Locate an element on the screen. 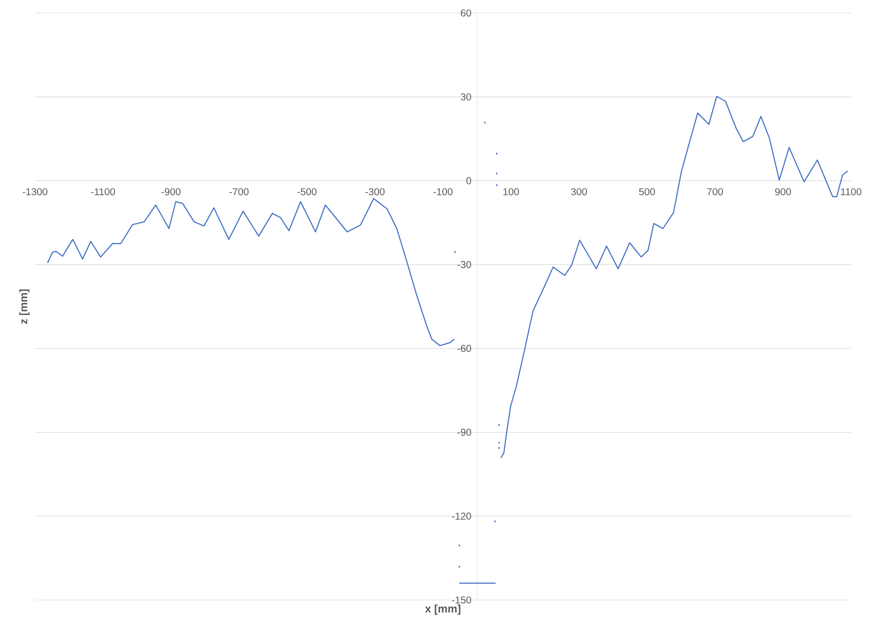  y-tick-label: 60 is located at coordinates (466, 13).